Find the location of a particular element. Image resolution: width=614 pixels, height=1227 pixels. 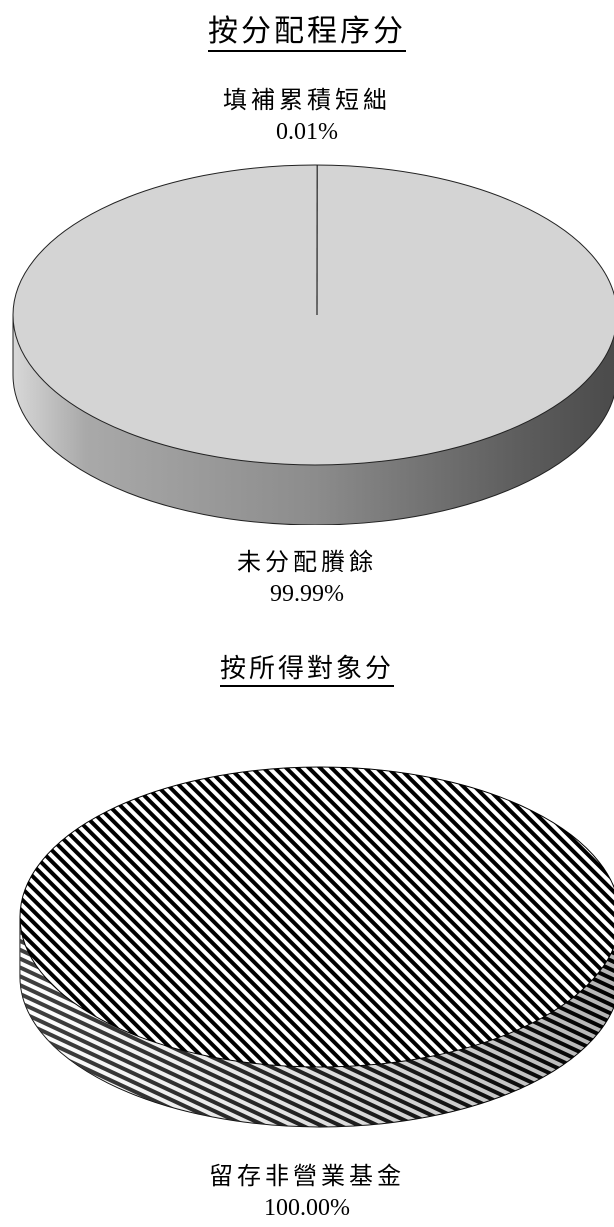

chart2-slice1-name: 留存非營業基金 is located at coordinates (307, 1176).